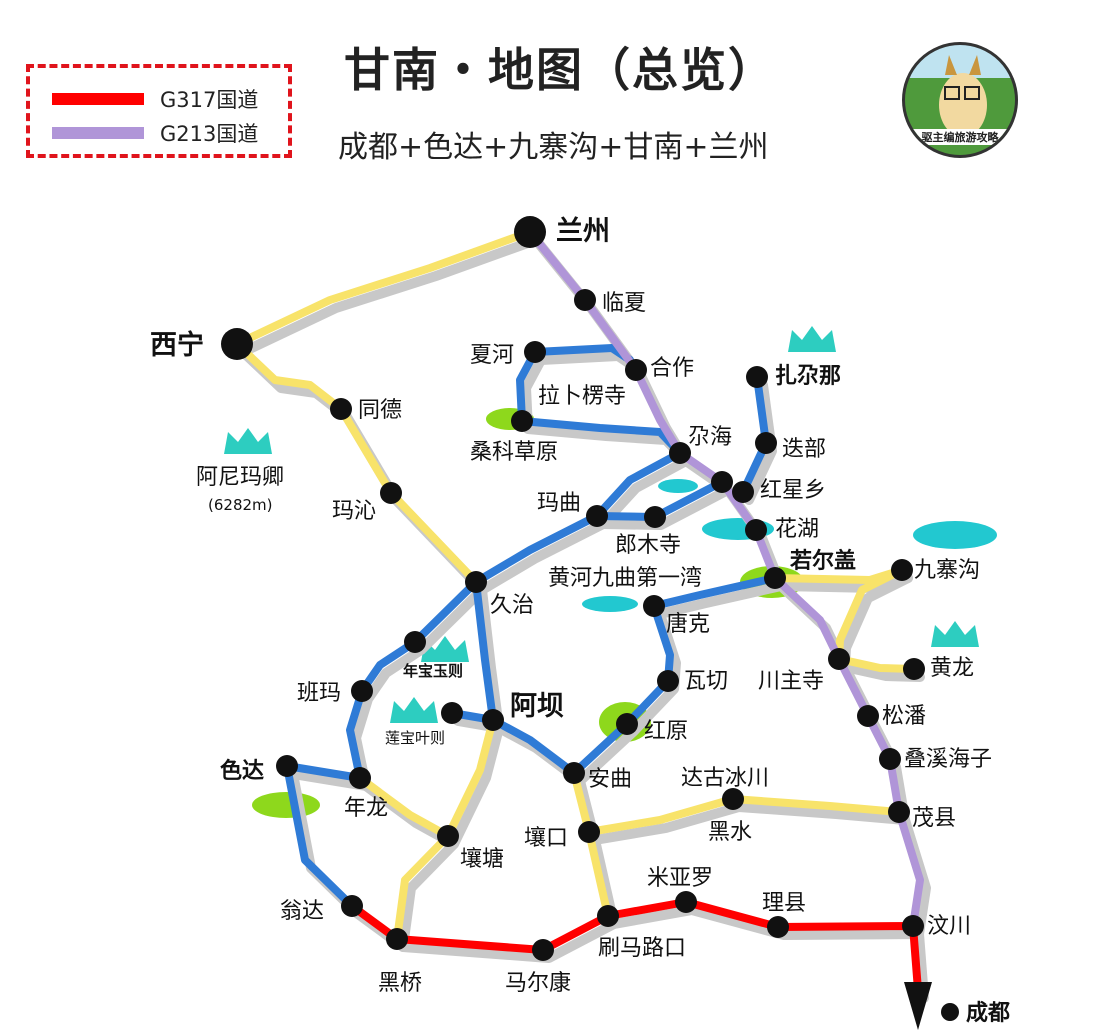 This screenshot has width=1100, height=1035. What do you see at coordinates (688, 624) in the screenshot?
I see `place-label: 唐克` at bounding box center [688, 624].